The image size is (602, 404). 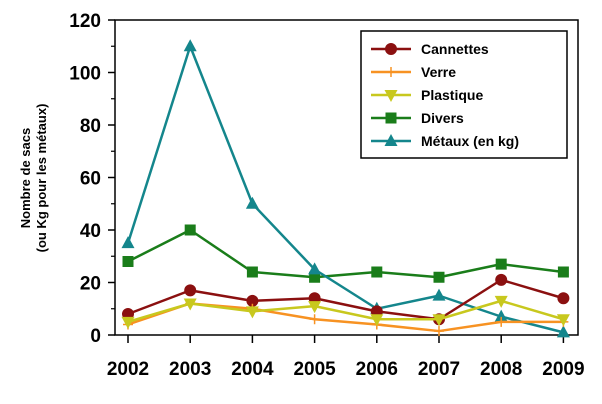 What do you see at coordinates (442, 118) in the screenshot?
I see `legend-label: Divers` at bounding box center [442, 118].